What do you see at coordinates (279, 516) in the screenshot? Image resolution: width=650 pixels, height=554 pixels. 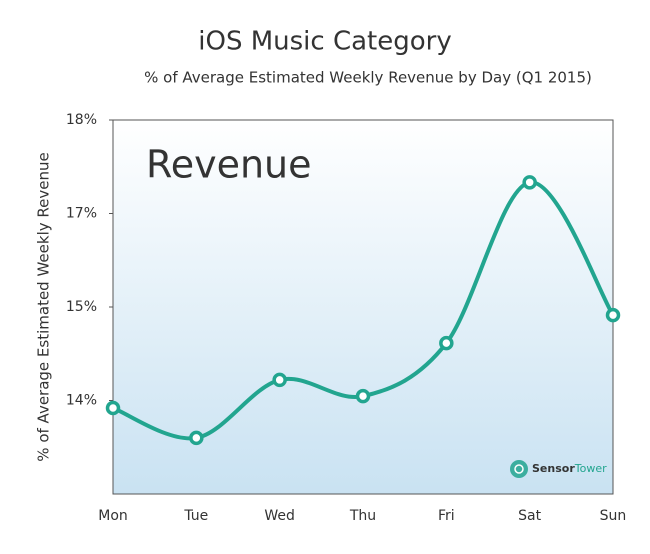 I see `x-tick-label: Wed` at bounding box center [279, 516].